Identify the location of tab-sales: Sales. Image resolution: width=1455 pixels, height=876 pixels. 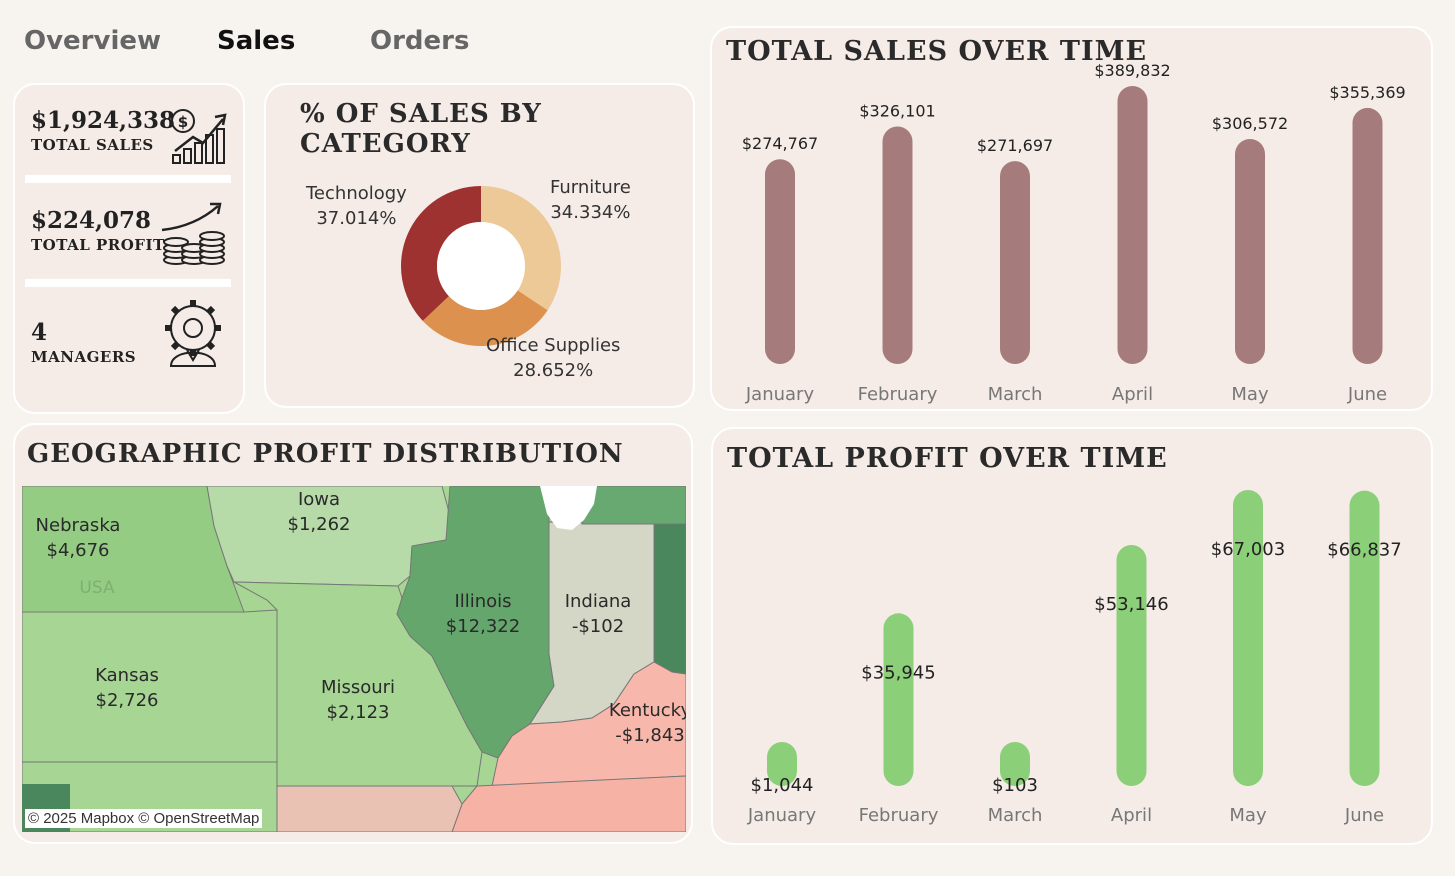
(256, 41).